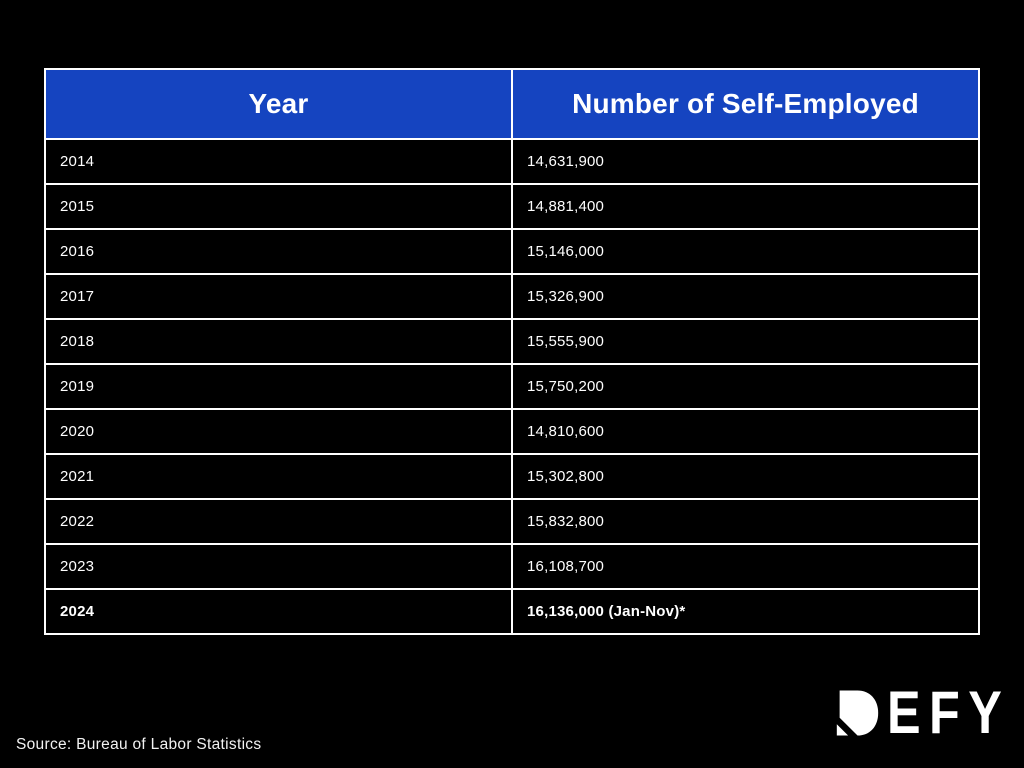  What do you see at coordinates (139, 744) in the screenshot?
I see `source-note: Source: Bureau of Labor Statistics` at bounding box center [139, 744].